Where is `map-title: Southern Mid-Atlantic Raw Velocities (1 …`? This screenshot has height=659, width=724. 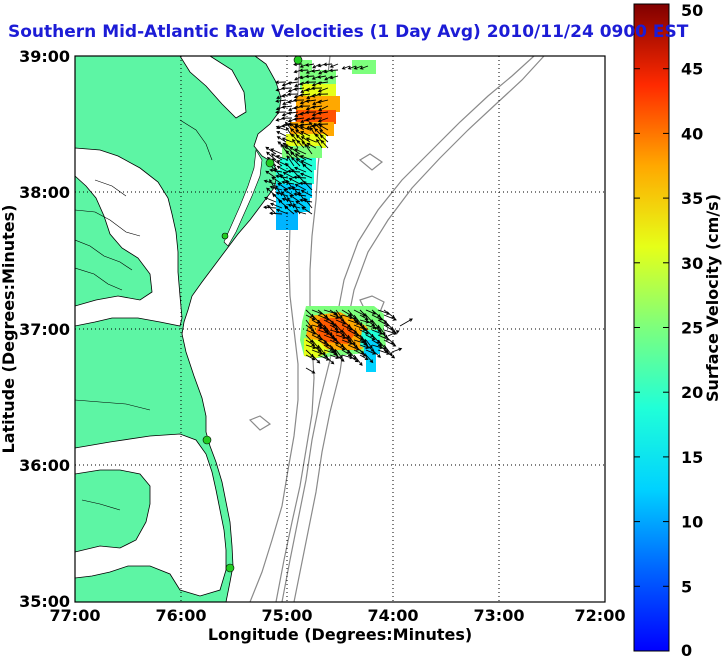 map-title: Southern Mid-Atlantic Raw Velocities (1 … is located at coordinates (348, 32).